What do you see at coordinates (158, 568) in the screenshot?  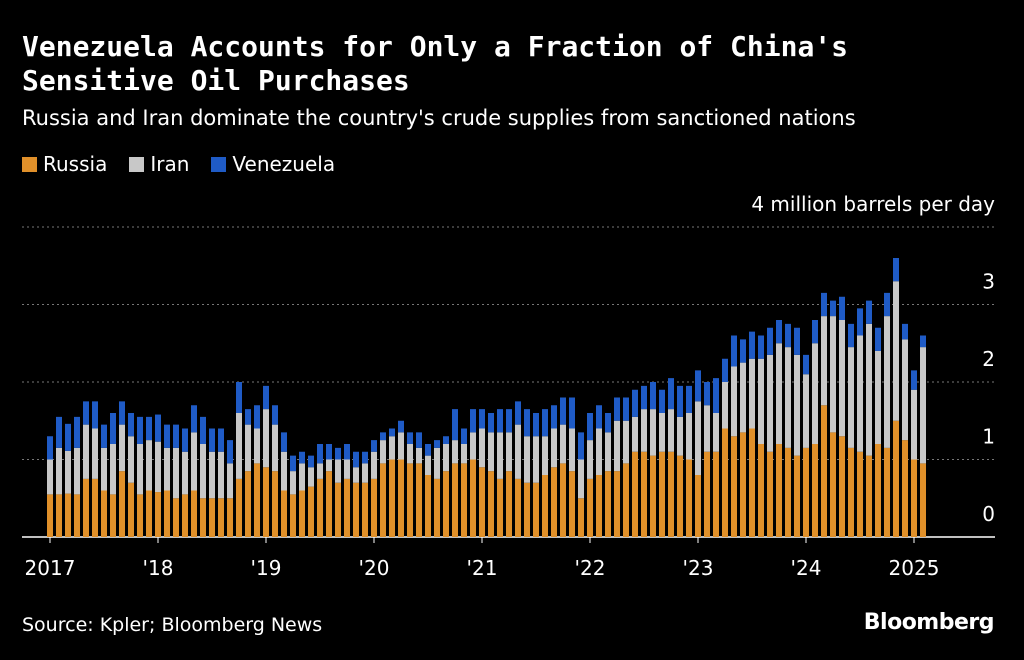 I see `x-tick-label: '18` at bounding box center [158, 568].